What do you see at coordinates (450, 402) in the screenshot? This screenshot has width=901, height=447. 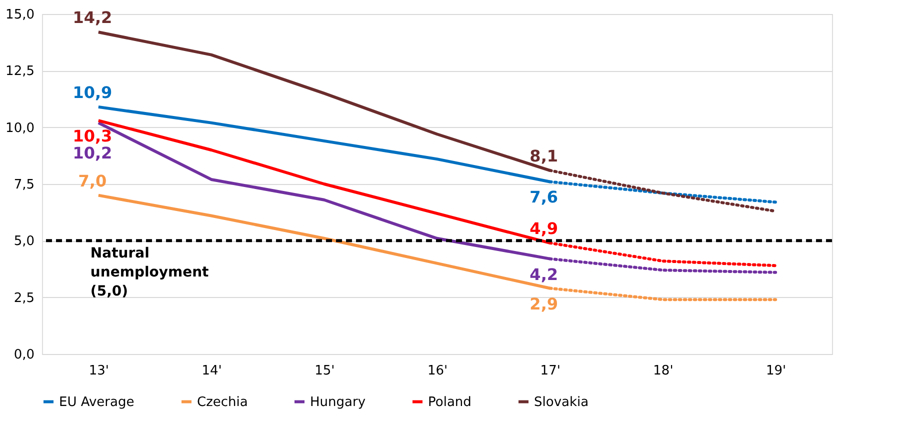 I see `legend-label: Poland` at bounding box center [450, 402].